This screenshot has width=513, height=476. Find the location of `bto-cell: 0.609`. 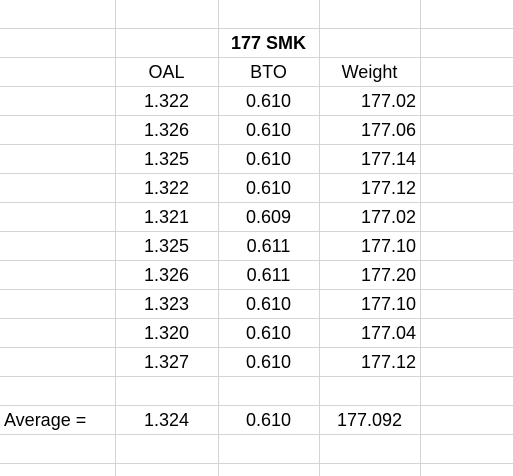

bto-cell: 0.609 is located at coordinates (268, 217).